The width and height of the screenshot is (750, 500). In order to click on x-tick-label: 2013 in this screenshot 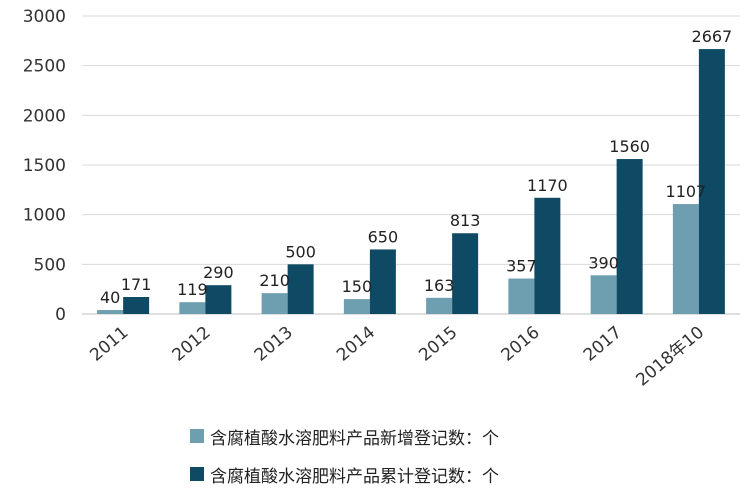, I will do `click(274, 344)`.